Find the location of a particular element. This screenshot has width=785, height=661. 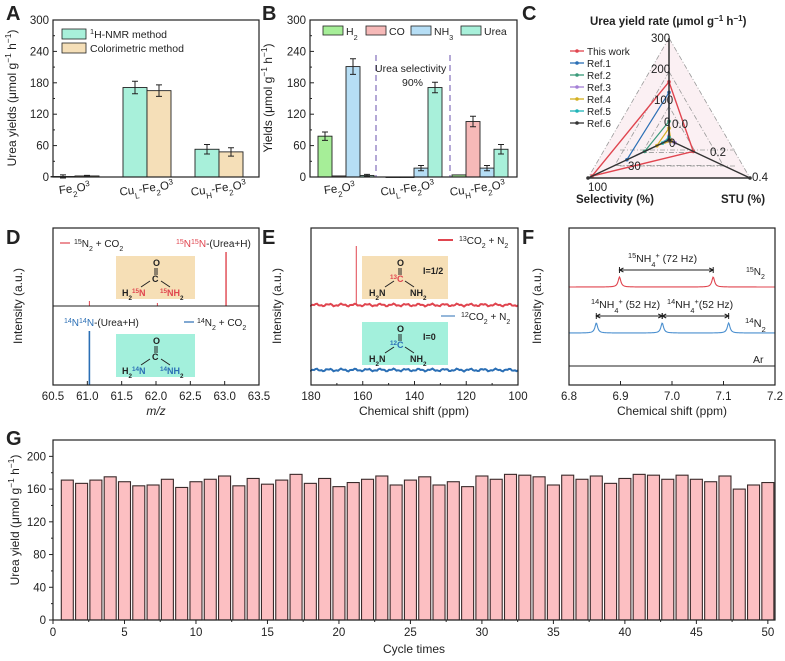

text-span: C is located at coordinates (400, 279).